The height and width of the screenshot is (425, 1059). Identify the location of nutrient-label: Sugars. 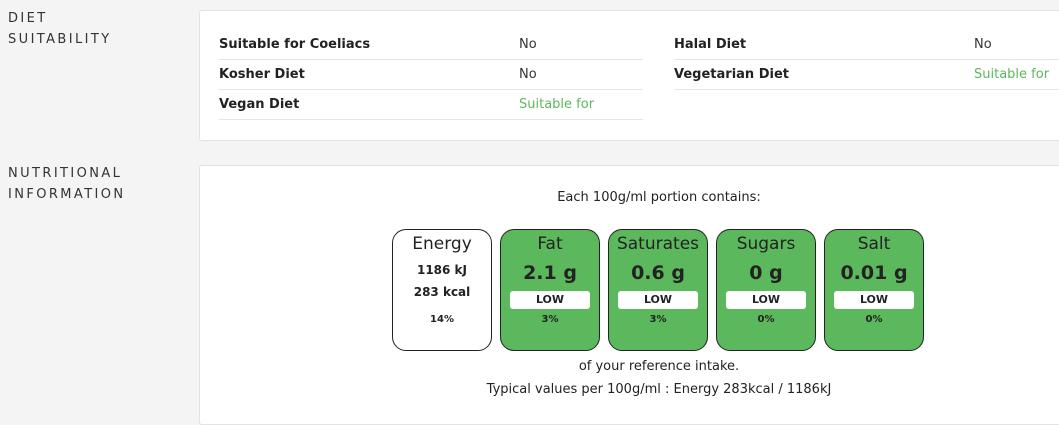
(766, 244).